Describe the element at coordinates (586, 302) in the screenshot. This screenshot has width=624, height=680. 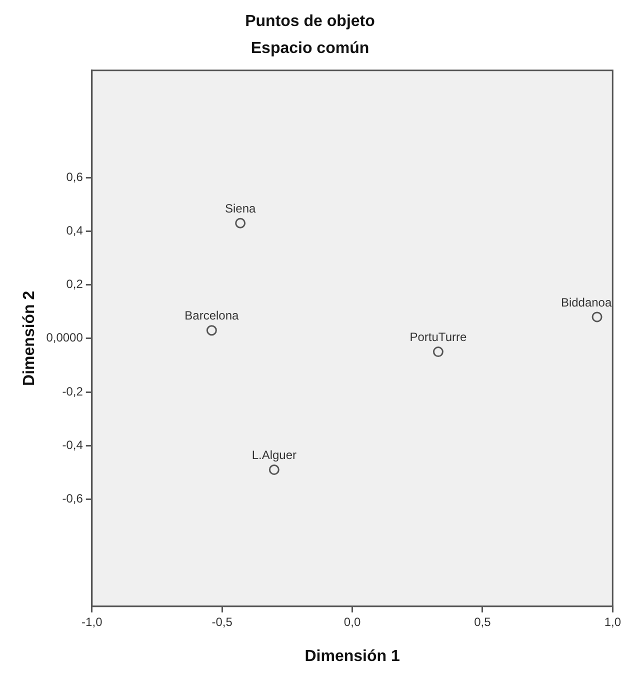
I see `annotation: Biddanoa` at that location.